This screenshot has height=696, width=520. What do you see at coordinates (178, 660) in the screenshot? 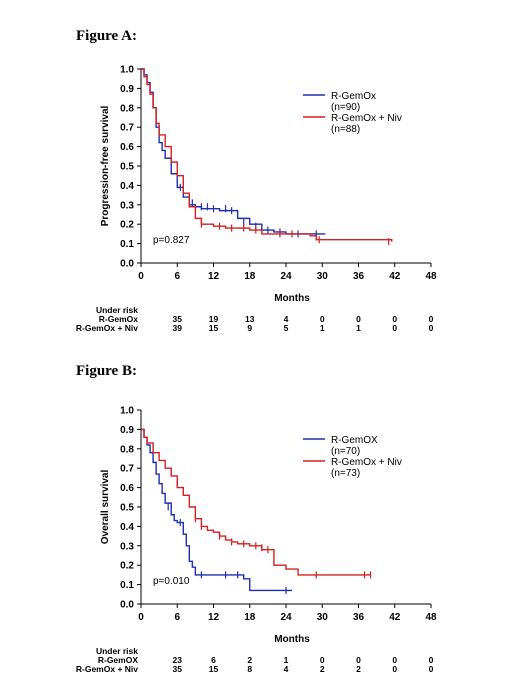
I see `risk-count: 23` at bounding box center [178, 660].